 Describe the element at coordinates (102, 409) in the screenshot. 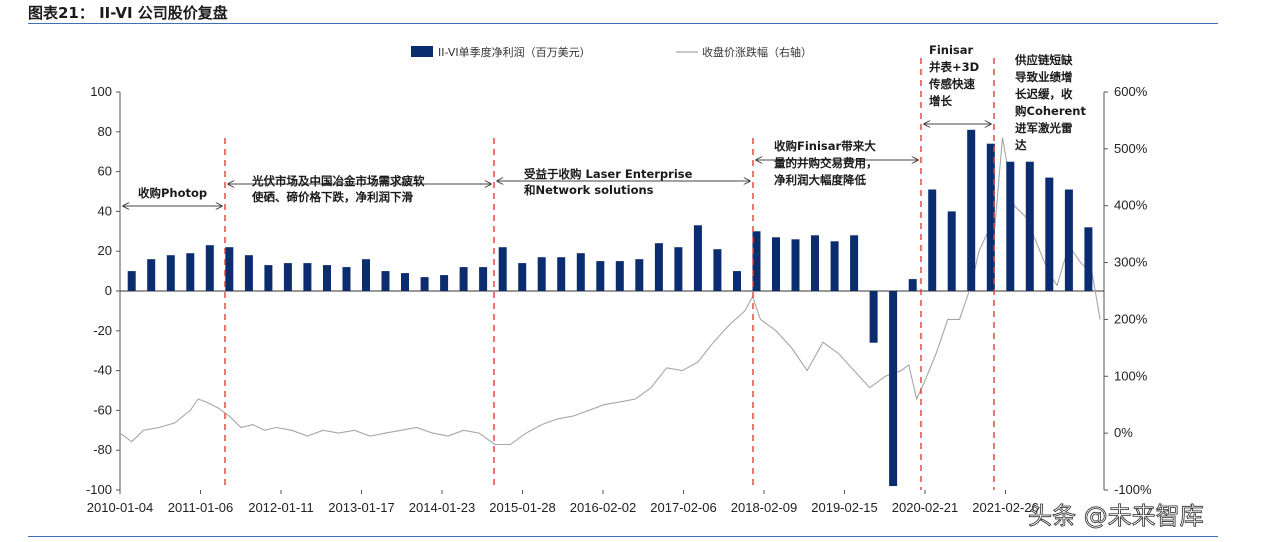

I see `left-tick-label: -60` at that location.